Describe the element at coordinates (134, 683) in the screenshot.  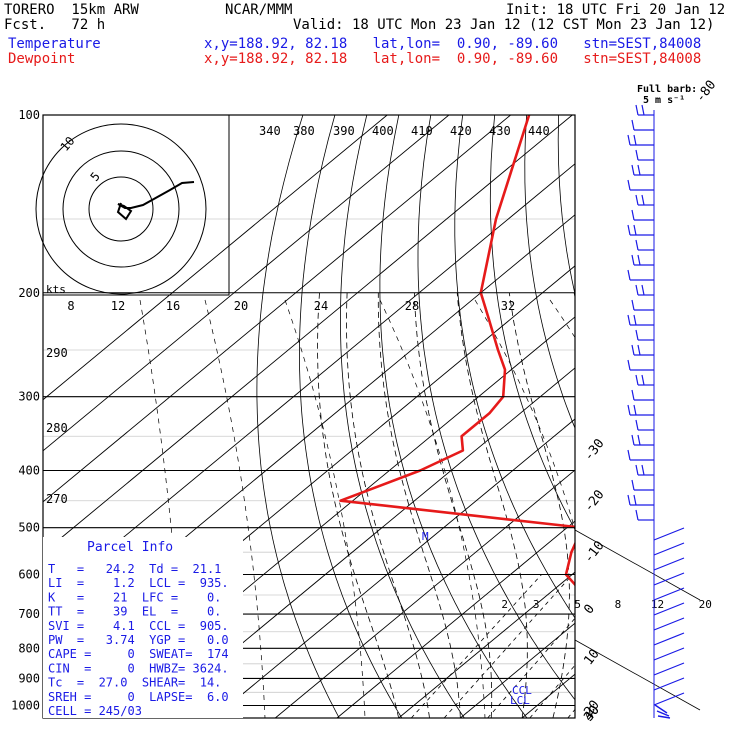
I see `parcel-row-8: Tc = 27.0 SHEAR= 14.` at that location.